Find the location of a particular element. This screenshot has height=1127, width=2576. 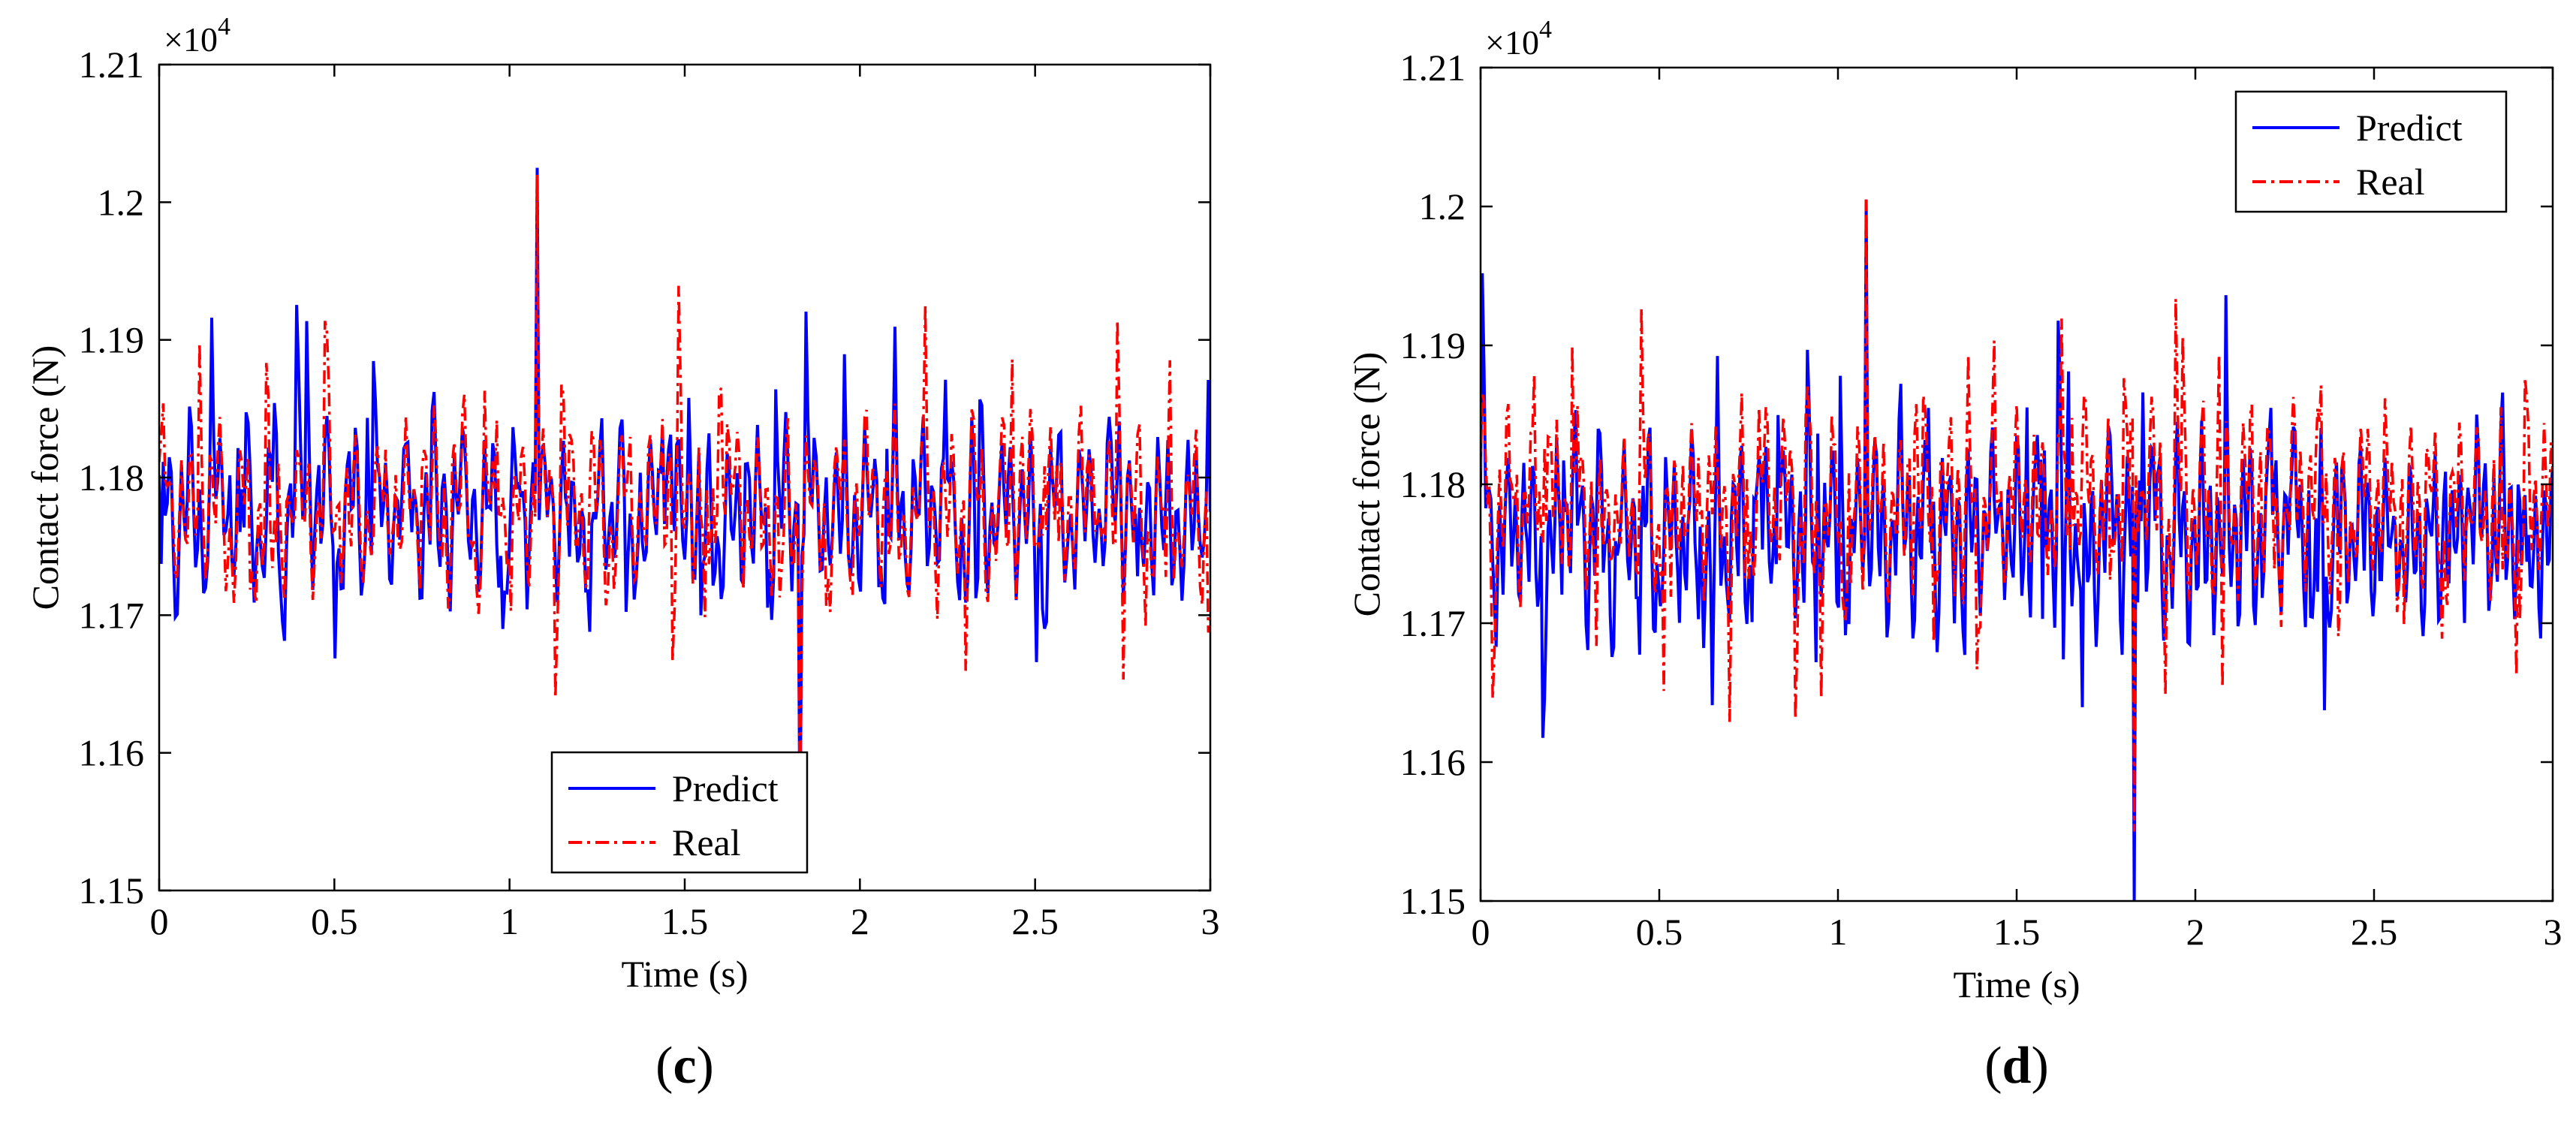

panel-label: (c) is located at coordinates (684, 1066).